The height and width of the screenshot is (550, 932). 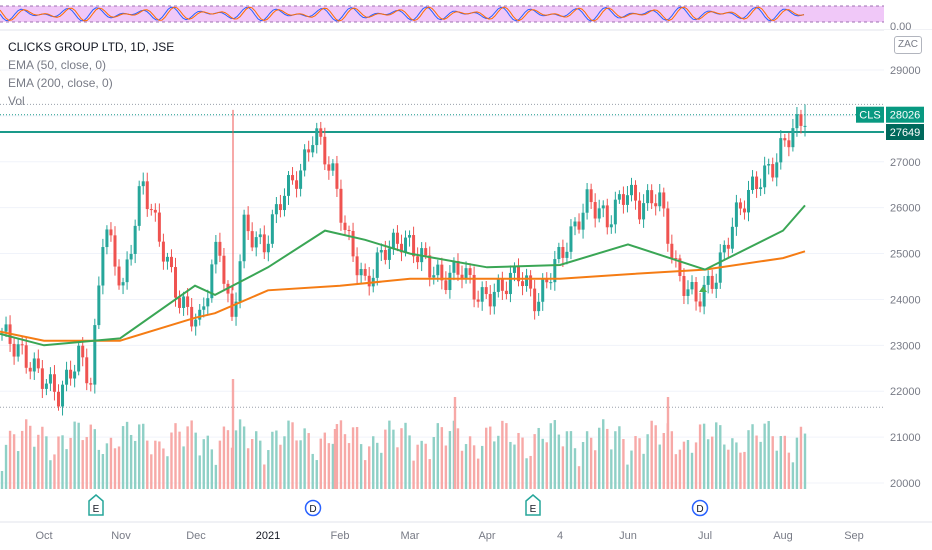 I want to click on price-tick-label: 20000, so click(x=905, y=484).